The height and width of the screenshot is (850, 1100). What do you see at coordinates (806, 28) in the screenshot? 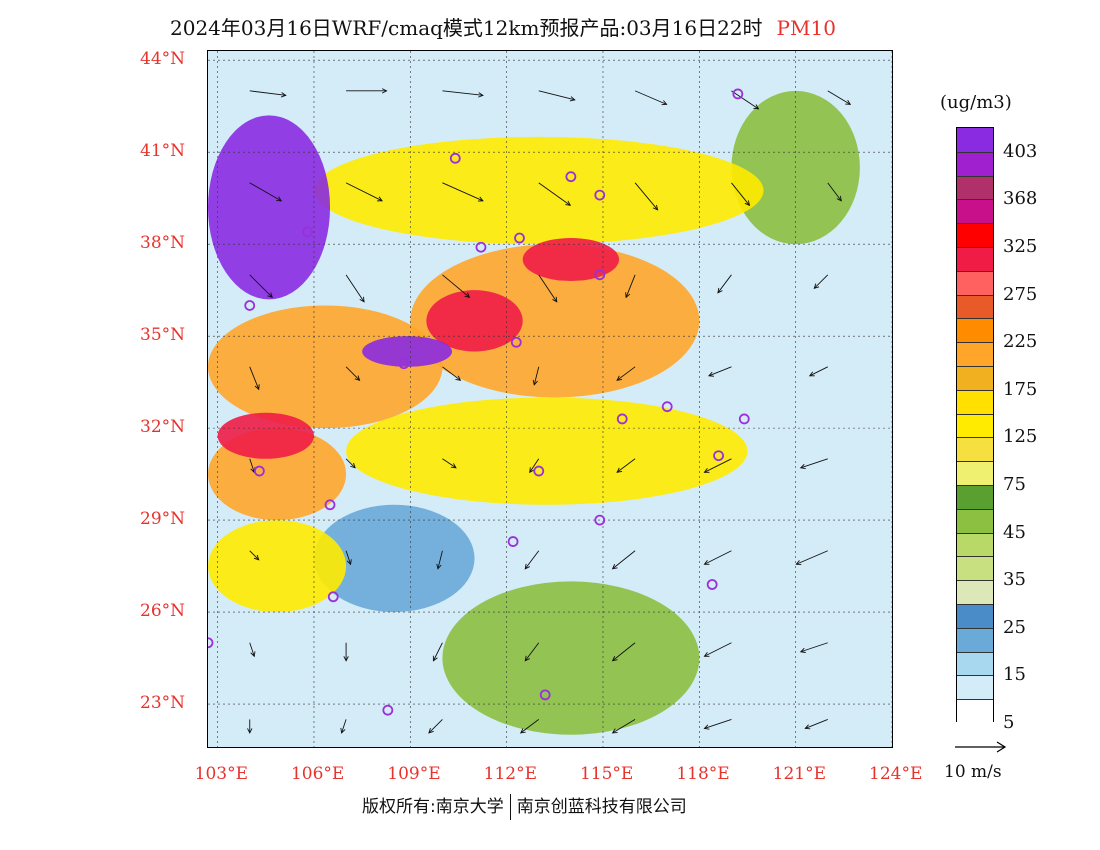
I see `pollutant-label: PM10` at bounding box center [806, 28].